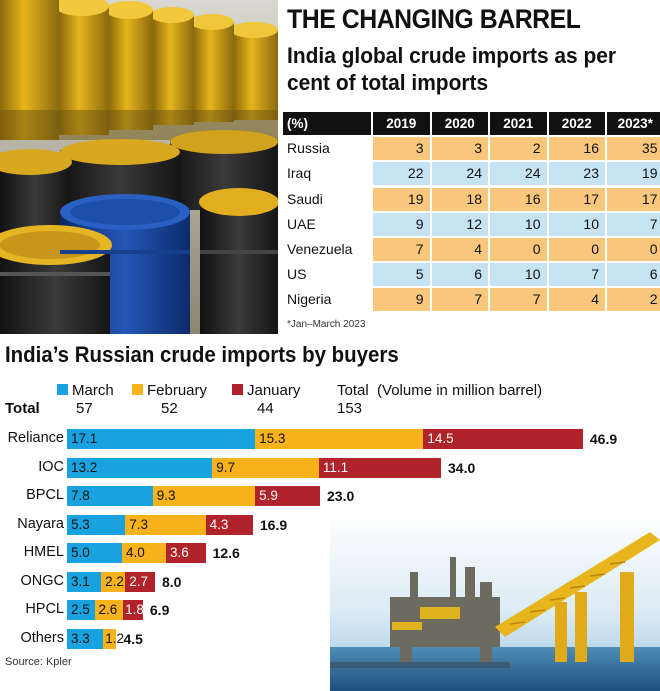 This screenshot has height=691, width=660. What do you see at coordinates (42, 580) in the screenshot?
I see `bar-category-label: ONGC` at bounding box center [42, 580].